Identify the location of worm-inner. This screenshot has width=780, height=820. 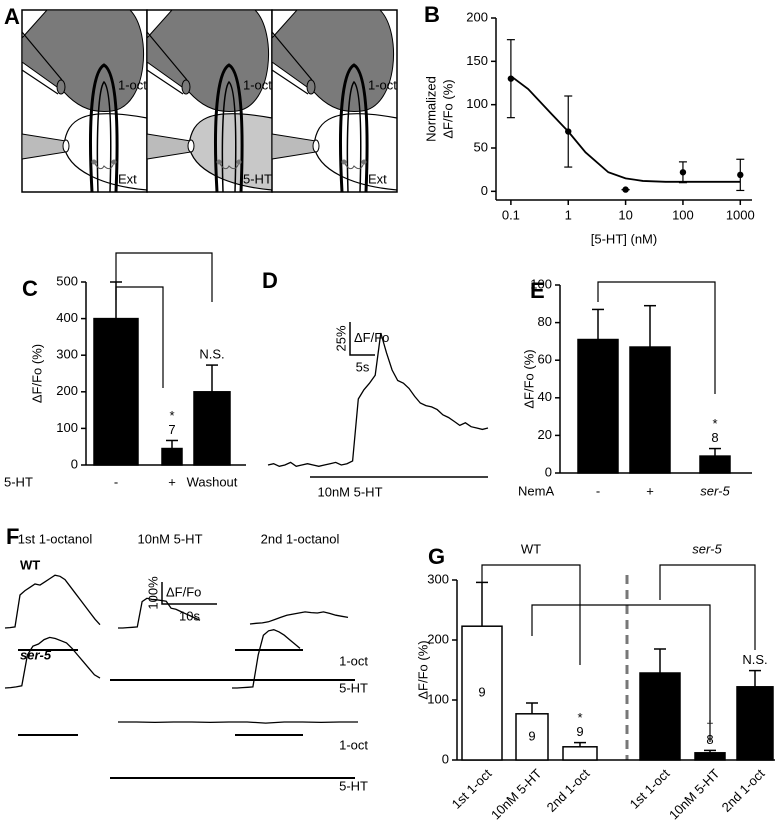
(354, 136).